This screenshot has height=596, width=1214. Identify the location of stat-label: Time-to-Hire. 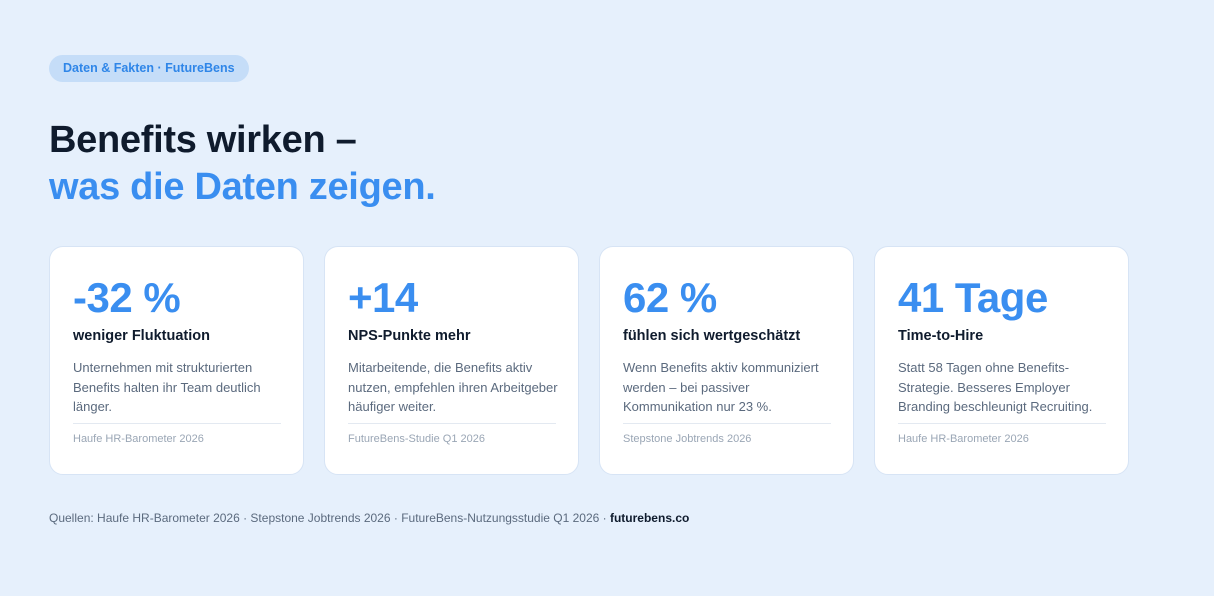
(941, 336).